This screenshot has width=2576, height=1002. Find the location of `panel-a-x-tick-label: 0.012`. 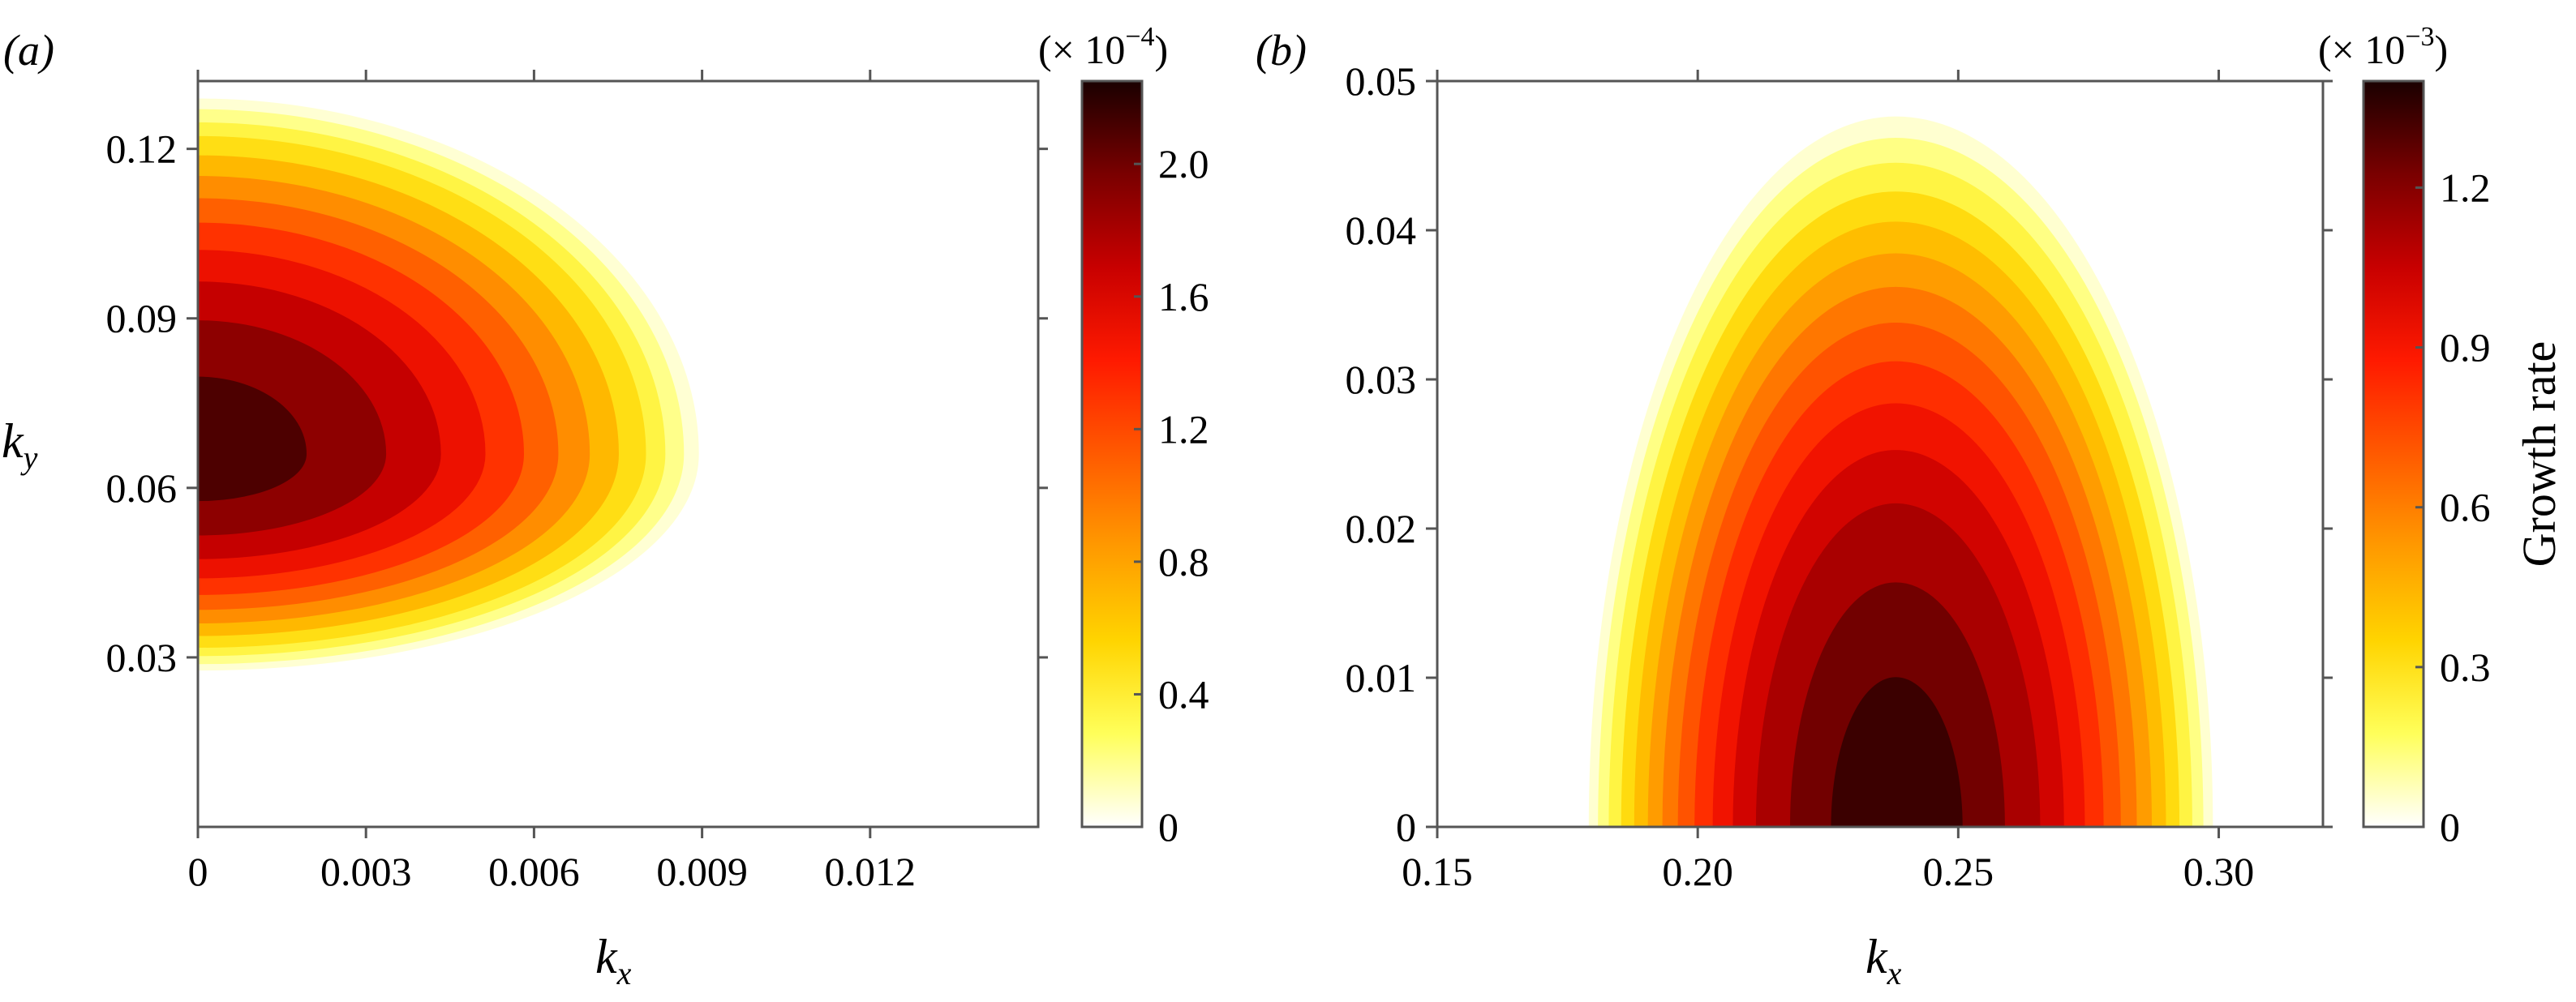

panel-a-x-tick-label: 0.012 is located at coordinates (871, 871).